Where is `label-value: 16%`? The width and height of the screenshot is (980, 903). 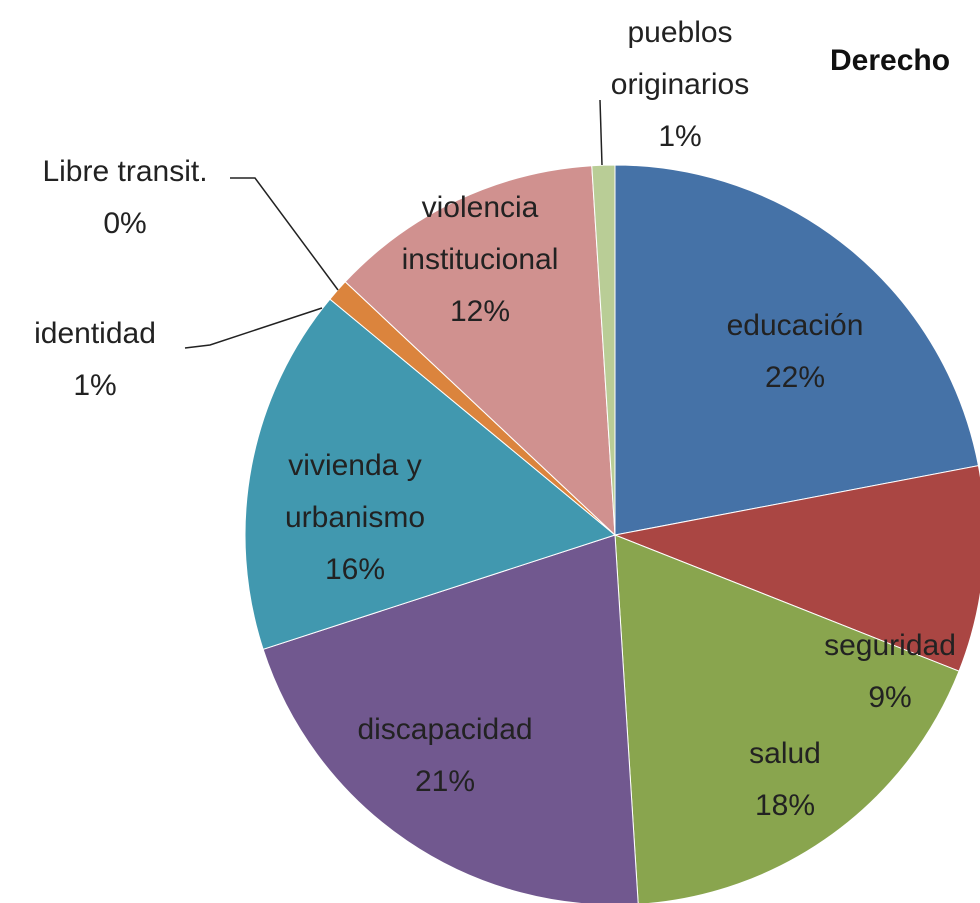
label-value: 16% is located at coordinates (355, 569).